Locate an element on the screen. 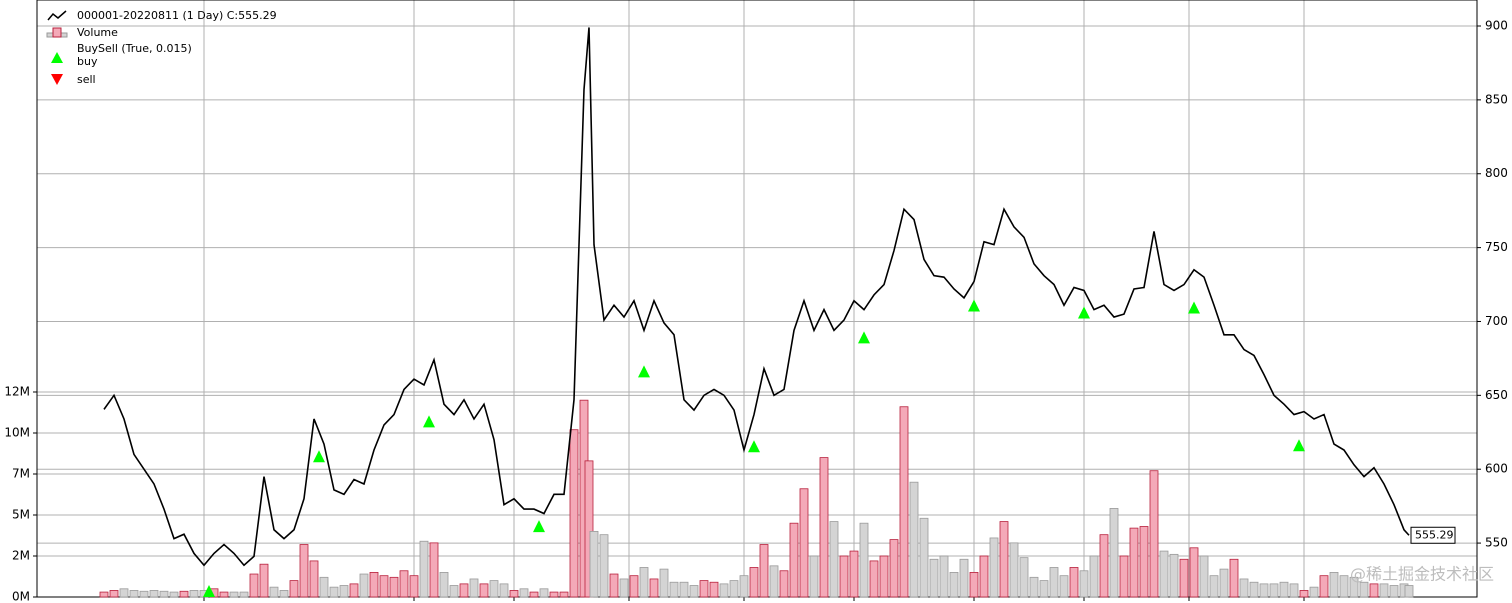 The width and height of the screenshot is (1512, 603). last-value-label: 555.29 is located at coordinates (1434, 534).